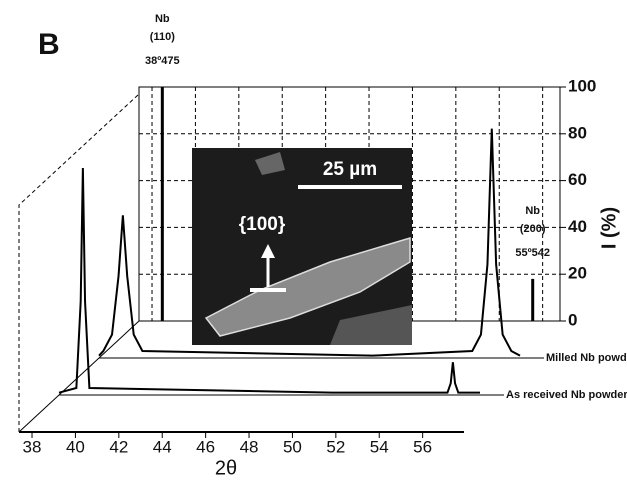  What do you see at coordinates (205, 446) in the screenshot?
I see `x-tick-label: 46` at bounding box center [205, 446].